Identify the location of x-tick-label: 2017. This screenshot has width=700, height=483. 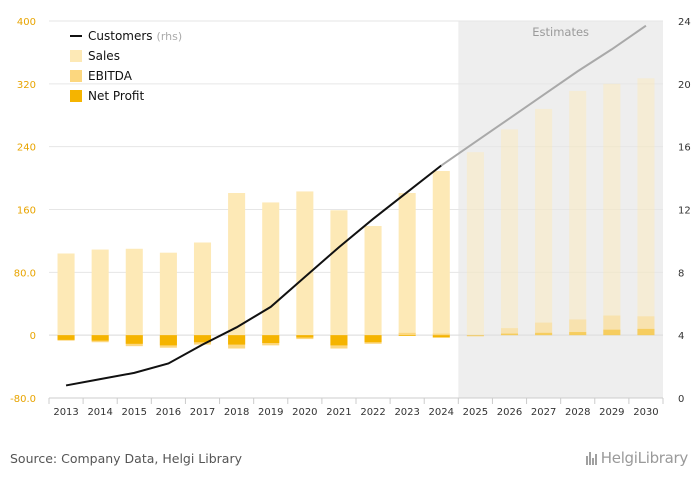
(202, 412).